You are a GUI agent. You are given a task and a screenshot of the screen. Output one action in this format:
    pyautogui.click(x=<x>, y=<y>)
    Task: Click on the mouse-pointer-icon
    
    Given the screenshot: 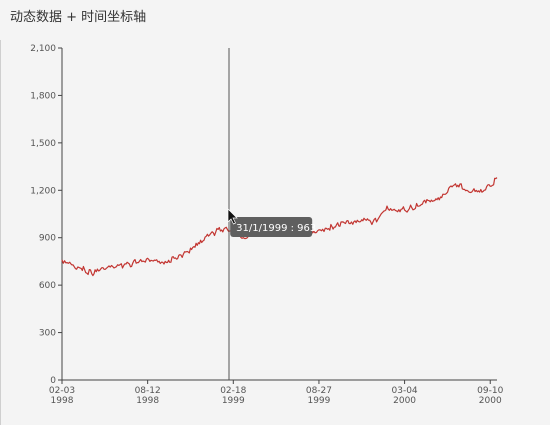 What is the action you would take?
    pyautogui.click(x=232, y=216)
    